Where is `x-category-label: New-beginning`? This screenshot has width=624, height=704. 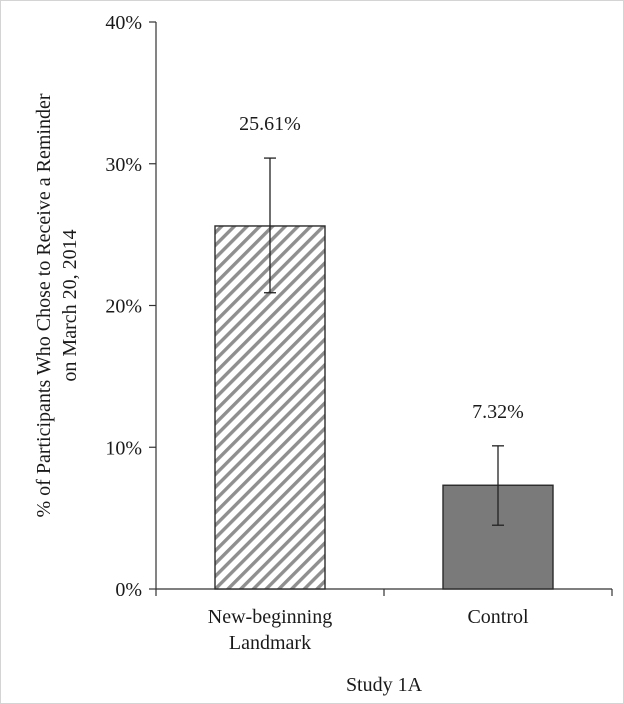 x-category-label: New-beginning is located at coordinates (270, 617).